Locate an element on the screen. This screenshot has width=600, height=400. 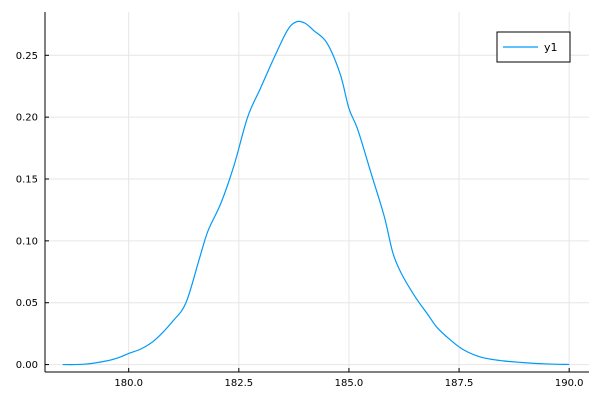
y-axis-ticks: 0.00 0.05 0.10 0.15 0.20 0.25 is located at coordinates (32, 211).